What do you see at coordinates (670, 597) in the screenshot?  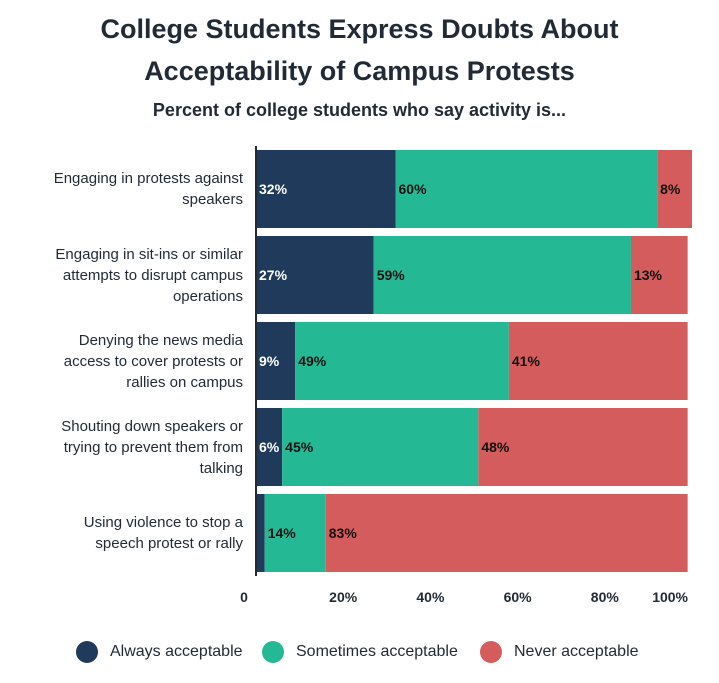 I see `x-tick-label-5: 100%` at bounding box center [670, 597].